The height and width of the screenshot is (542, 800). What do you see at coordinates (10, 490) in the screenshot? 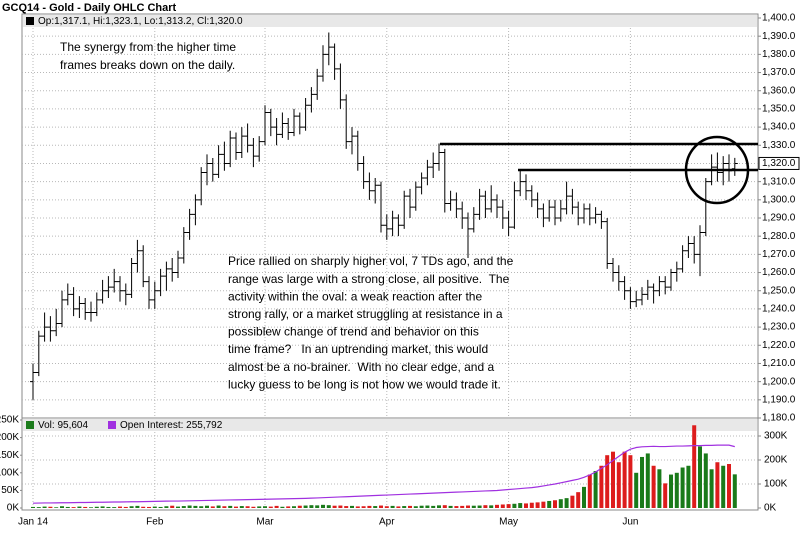
I see `y-tick-label: 50K` at bounding box center [10, 490].